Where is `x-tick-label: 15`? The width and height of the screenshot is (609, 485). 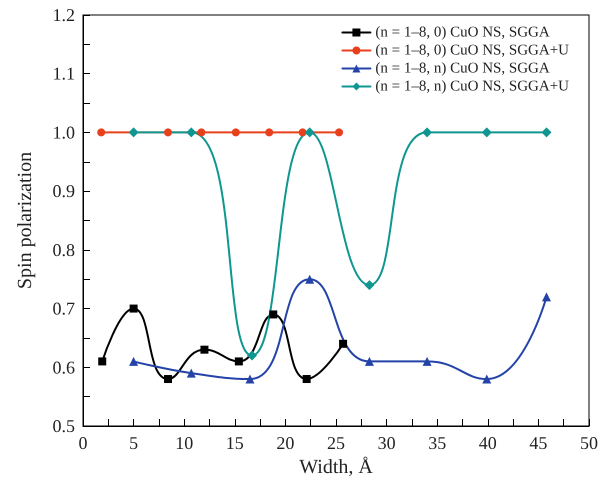 x-tick-label: 15 is located at coordinates (235, 443).